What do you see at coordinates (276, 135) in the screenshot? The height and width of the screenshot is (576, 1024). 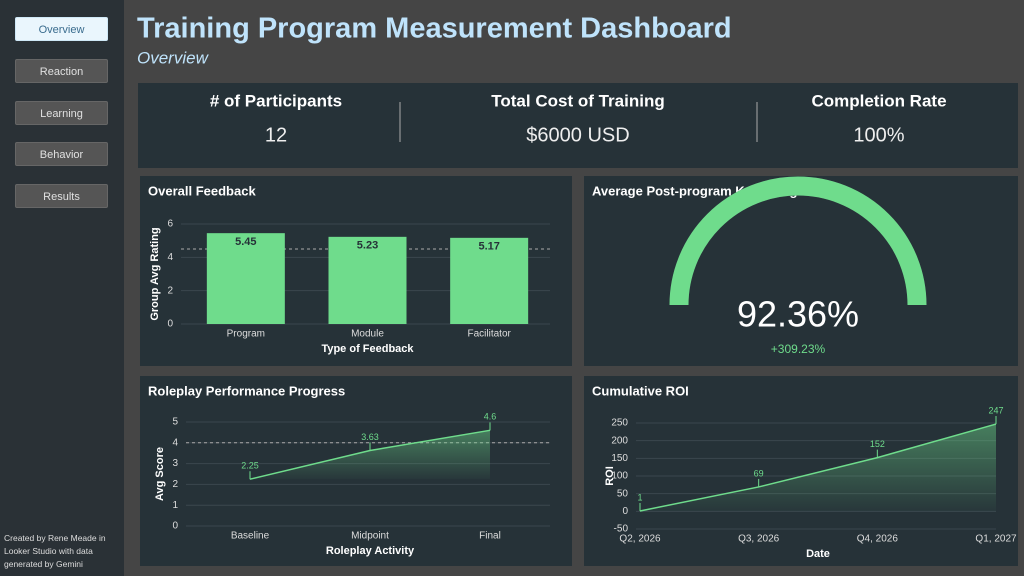 I see `kpi-value: 12` at bounding box center [276, 135].